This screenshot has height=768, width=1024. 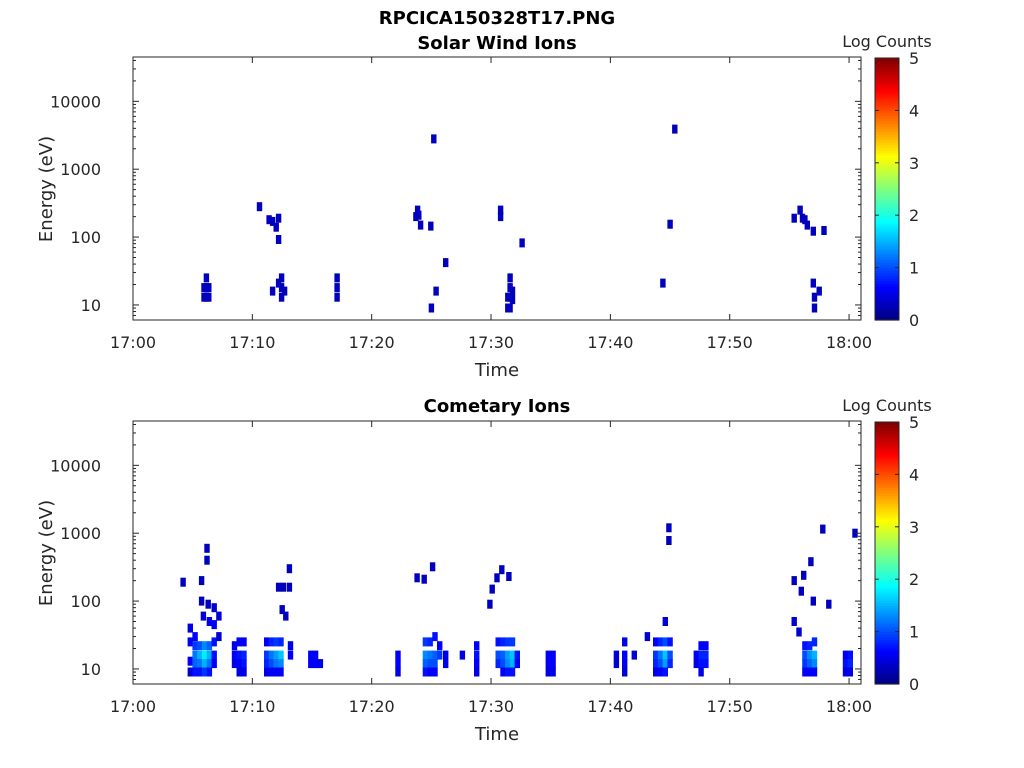 What do you see at coordinates (887, 189) in the screenshot?
I see `colorbar-frame` at bounding box center [887, 189].